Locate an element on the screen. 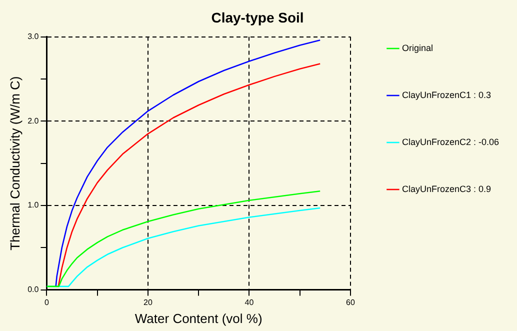 The image size is (517, 331). x-tick-label: 0 is located at coordinates (47, 302).